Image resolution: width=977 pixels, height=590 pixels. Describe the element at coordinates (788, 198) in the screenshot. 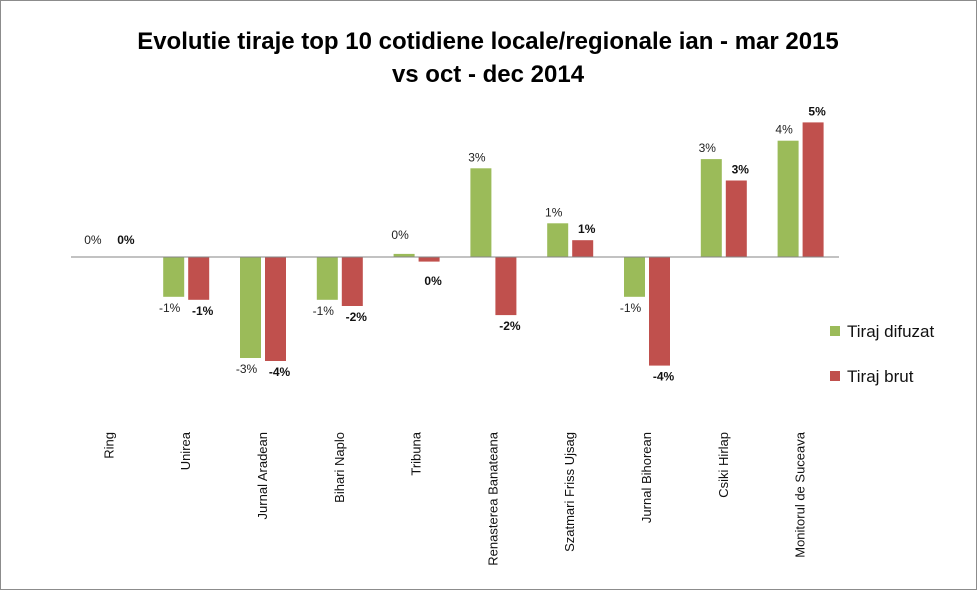

I see `bar-tiraj-difuzat-monitorul-de-suceava` at that location.